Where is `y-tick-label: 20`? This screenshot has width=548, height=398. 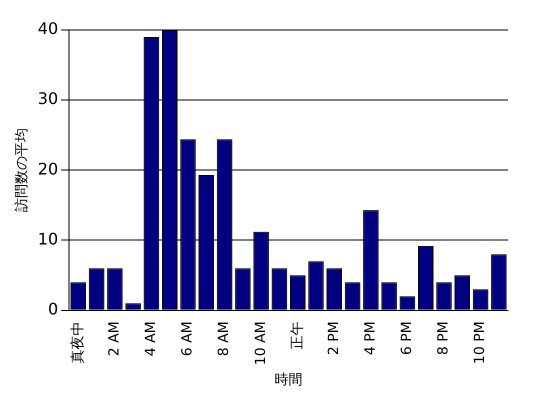
y-tick-label: 20 is located at coordinates (48, 168).